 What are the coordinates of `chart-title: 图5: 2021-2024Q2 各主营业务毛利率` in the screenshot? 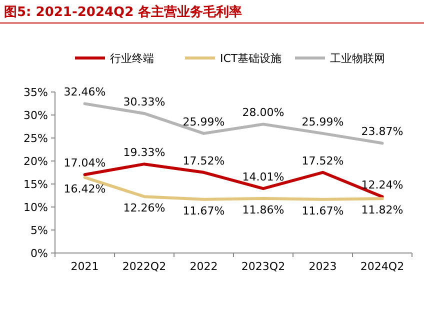 It's located at (123, 12).